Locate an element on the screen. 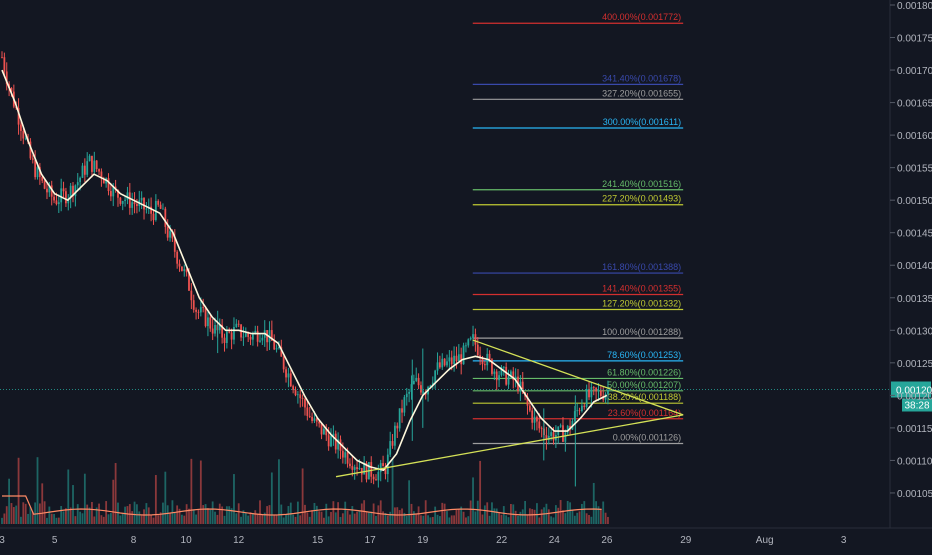 The height and width of the screenshot is (555, 932). time-tick-label: 8 is located at coordinates (134, 540).